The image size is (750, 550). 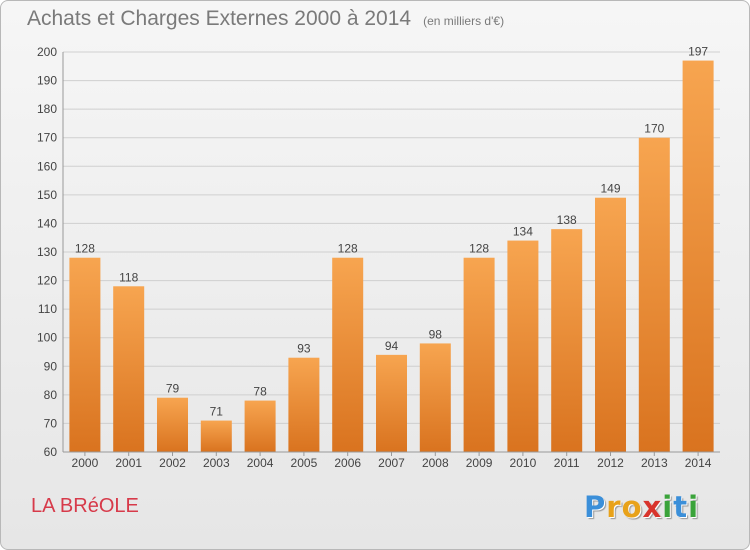 What do you see at coordinates (523, 232) in the screenshot?
I see `bar-value-label: 134` at bounding box center [523, 232].